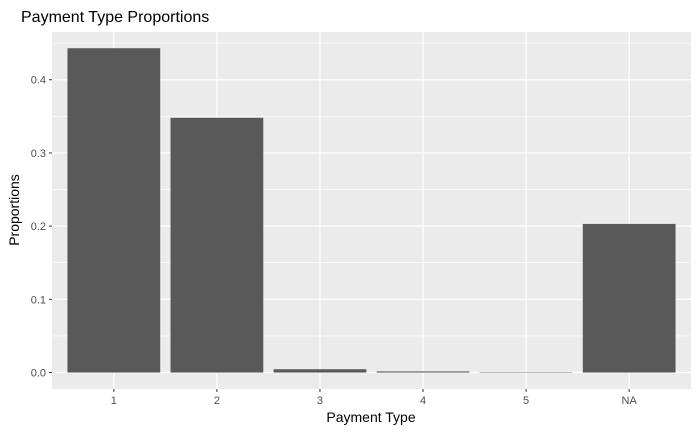 The width and height of the screenshot is (700, 432). Describe the element at coordinates (217, 401) in the screenshot. I see `x-tick-label: 2` at that location.